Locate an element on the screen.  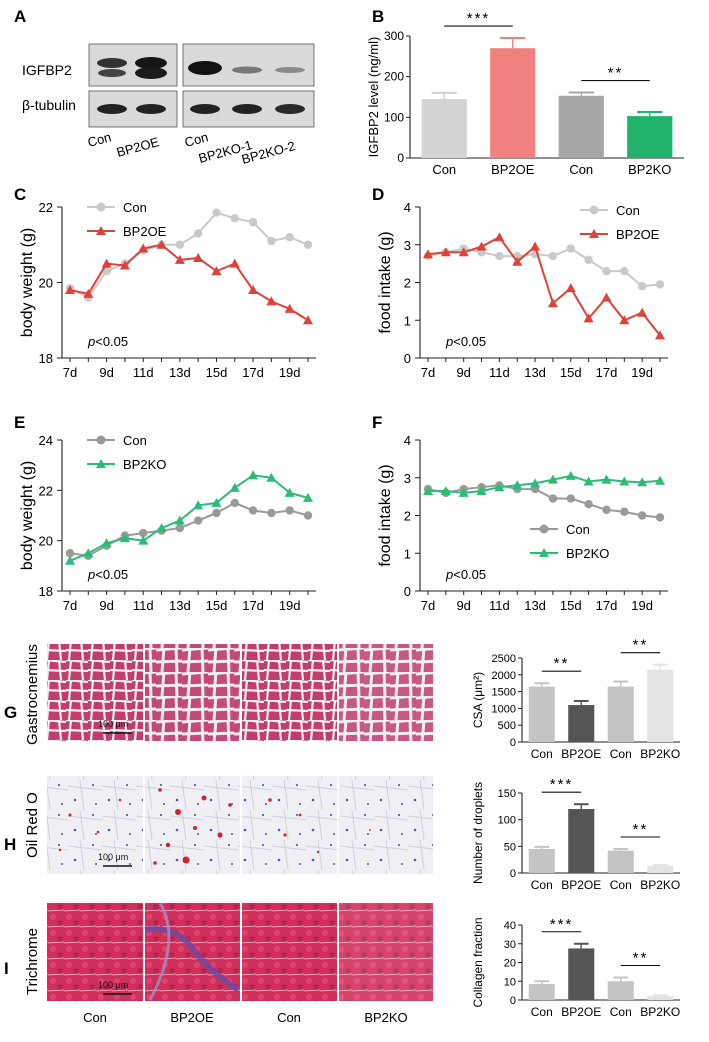
series-line-bp2oe is located at coordinates (189, 282).